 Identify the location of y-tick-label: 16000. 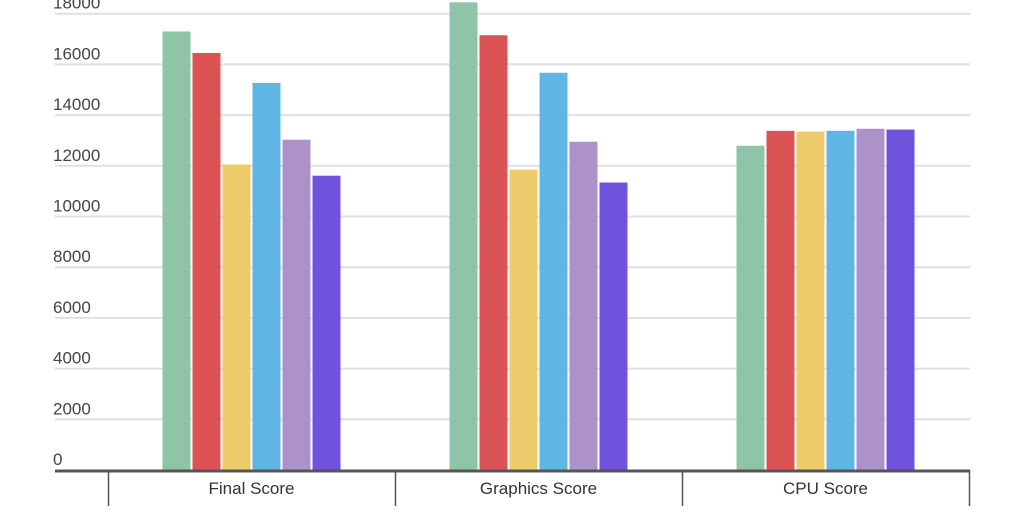
(76, 53).